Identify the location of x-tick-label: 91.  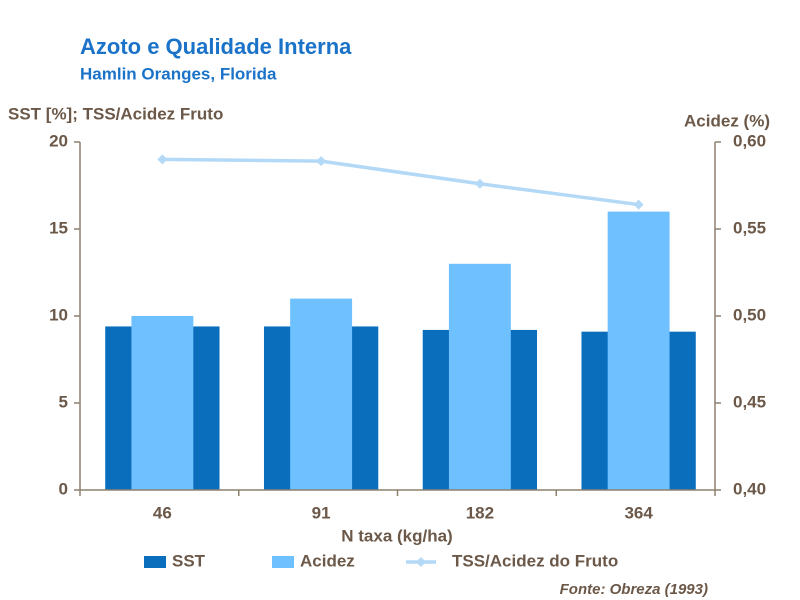
(321, 512).